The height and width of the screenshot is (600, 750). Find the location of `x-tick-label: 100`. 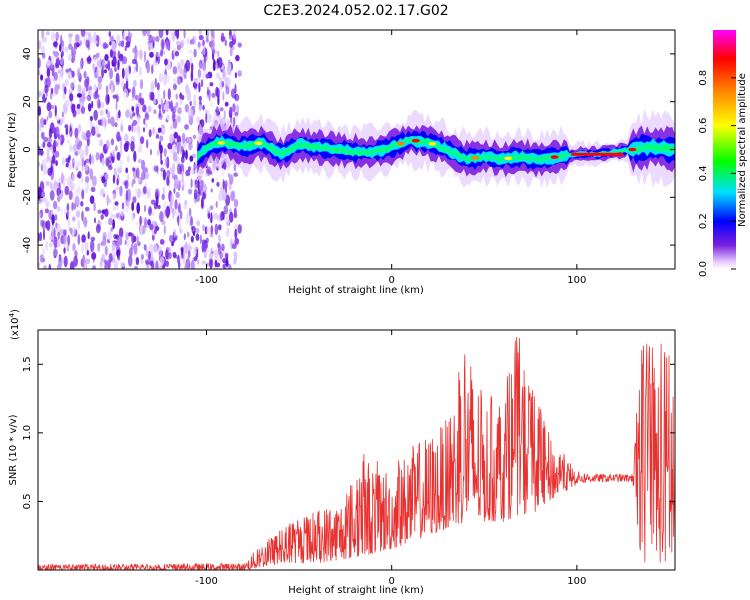

x-tick-label: 100 is located at coordinates (576, 581).